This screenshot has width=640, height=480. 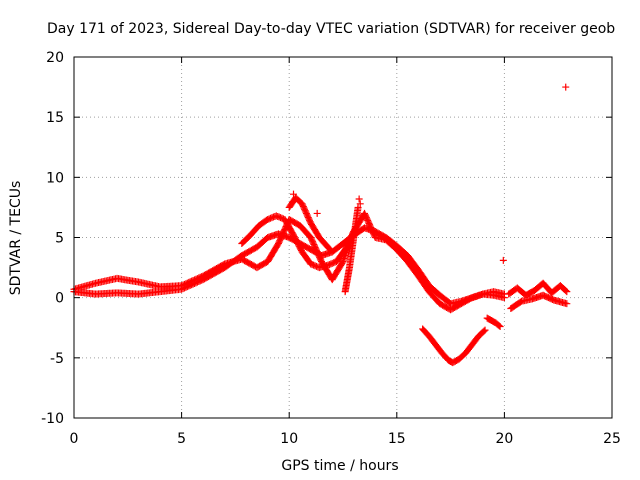 I want to click on series-track-i, so click(x=351, y=249).